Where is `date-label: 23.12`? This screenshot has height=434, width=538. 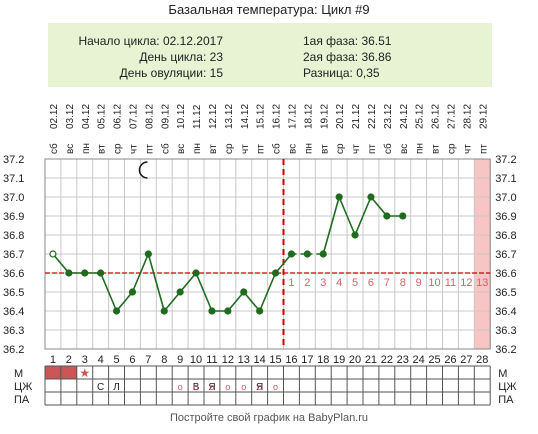
date-label: 23.12 is located at coordinates (388, 116).